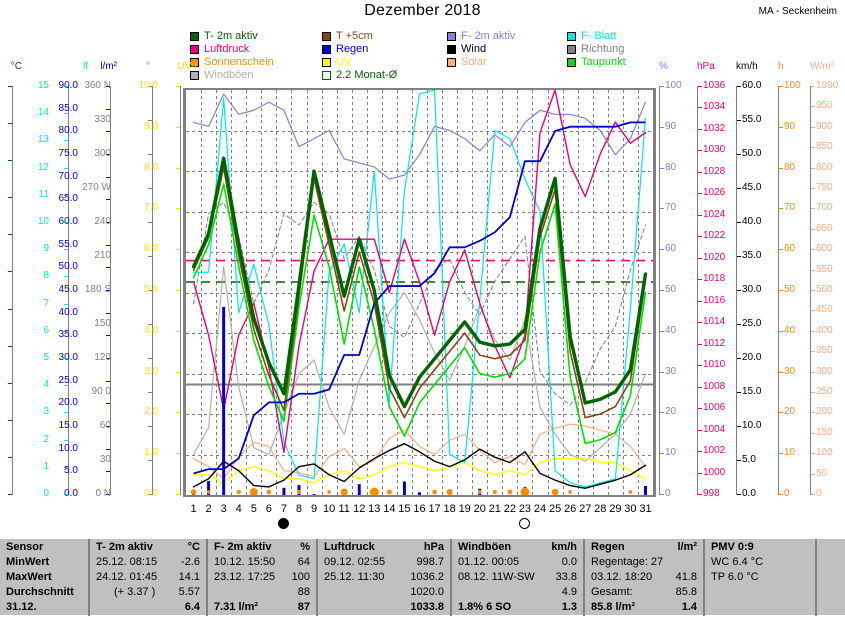  Describe the element at coordinates (824, 310) in the screenshot. I see `axis-tick-label: 450` at that location.